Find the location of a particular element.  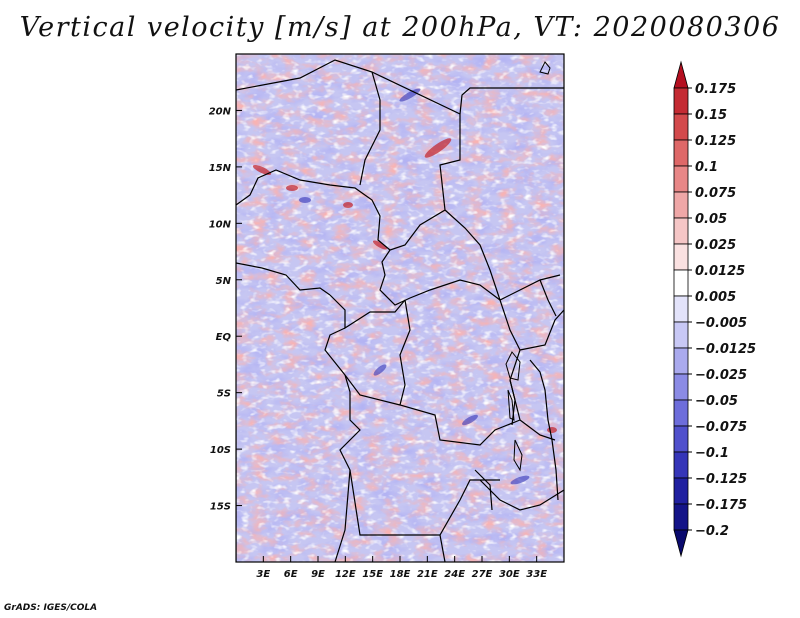

colorbar-level-label: 0.075 is located at coordinates (715, 193).